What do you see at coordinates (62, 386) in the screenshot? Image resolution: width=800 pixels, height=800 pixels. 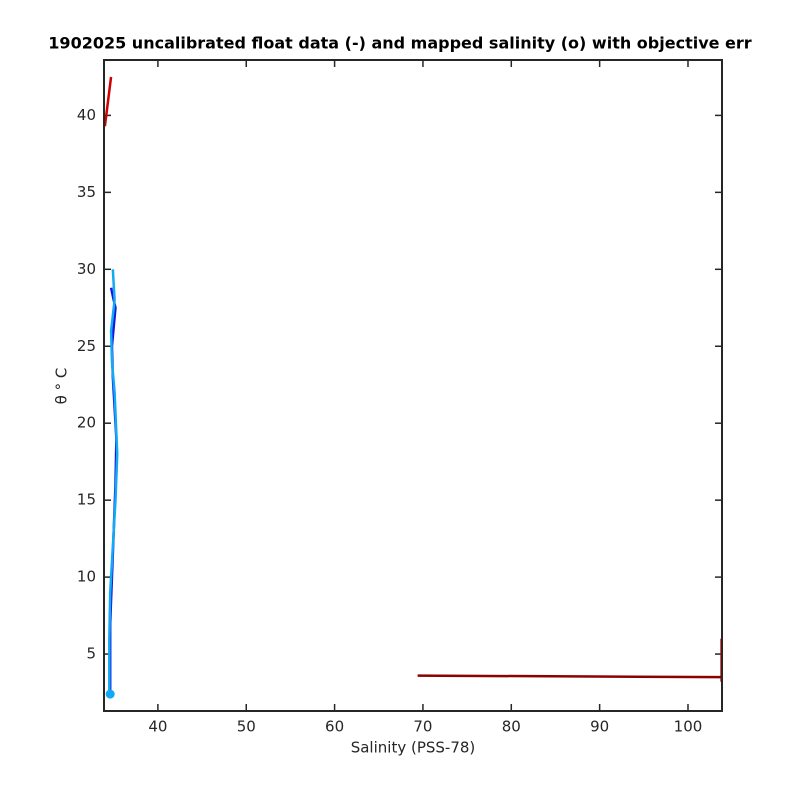 I see `y-axis-label: θ ° C` at bounding box center [62, 386].